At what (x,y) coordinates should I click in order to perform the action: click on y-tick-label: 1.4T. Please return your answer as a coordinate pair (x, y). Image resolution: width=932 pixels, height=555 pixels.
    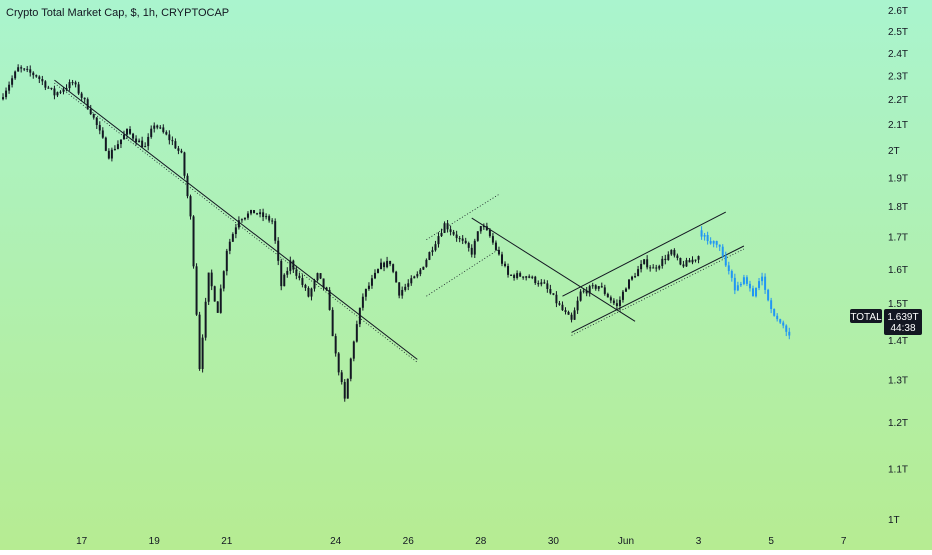
    Looking at the image, I should click on (898, 341).